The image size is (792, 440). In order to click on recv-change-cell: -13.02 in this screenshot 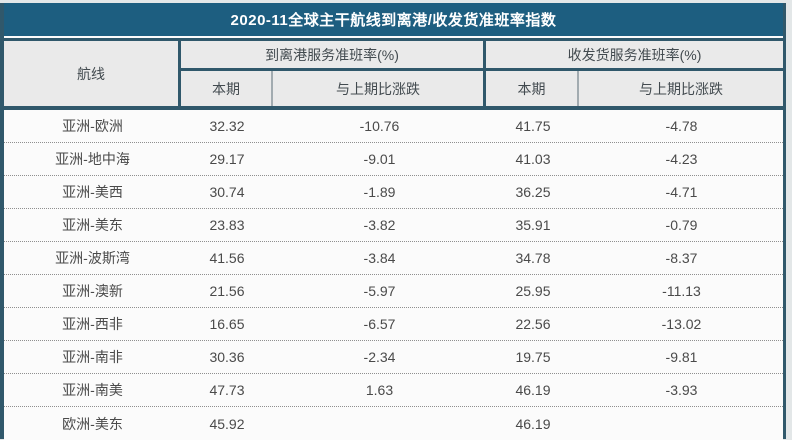, I will do `click(681, 324)`.